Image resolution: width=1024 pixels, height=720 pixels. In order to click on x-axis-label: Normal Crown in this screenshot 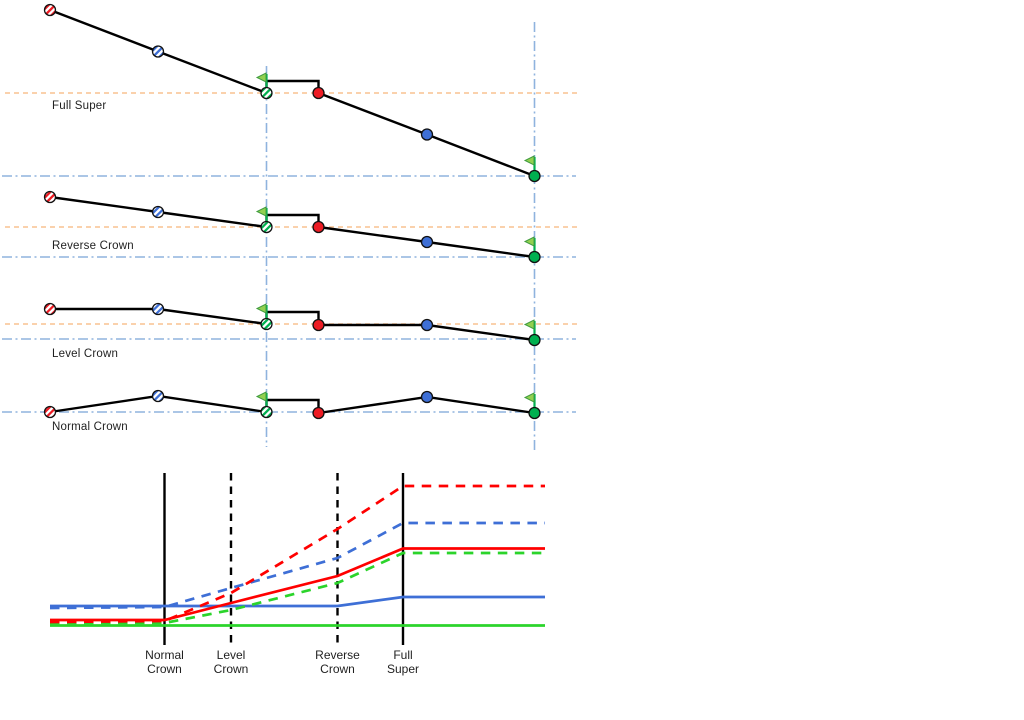, I will do `click(164, 662)`.